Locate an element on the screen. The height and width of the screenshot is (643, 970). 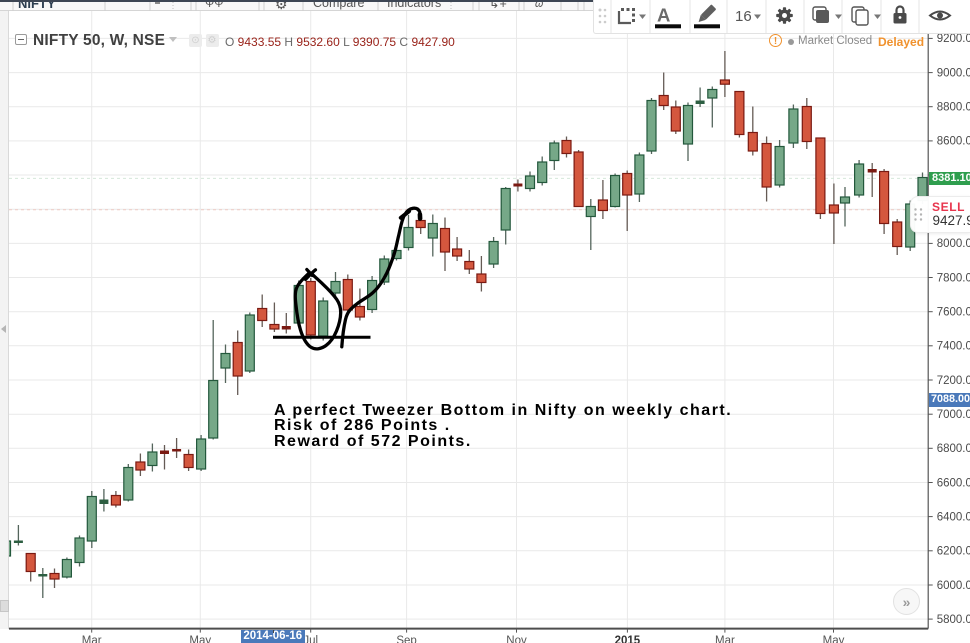
svg-text: 6000.00 is located at coordinates (953, 586).